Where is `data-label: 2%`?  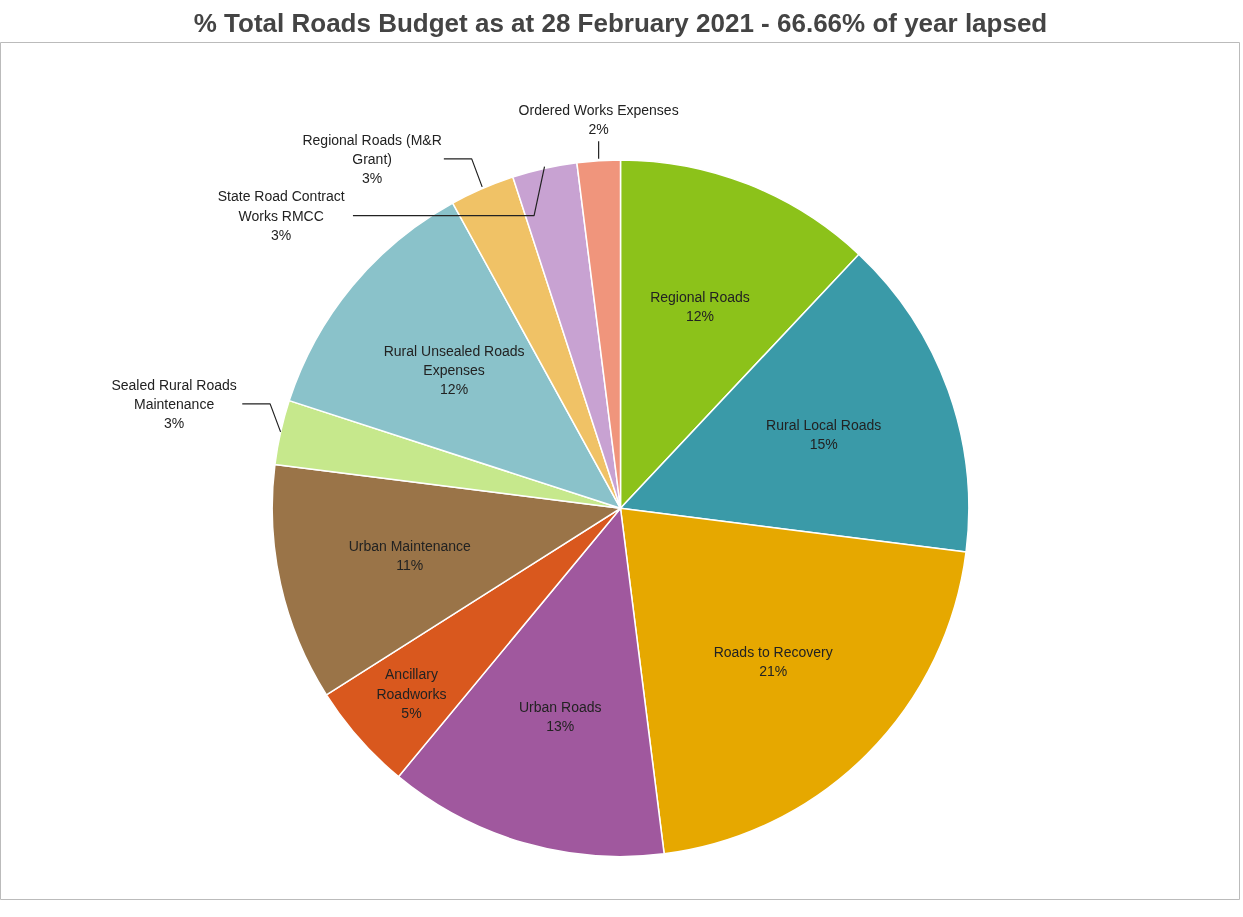 data-label: 2% is located at coordinates (598, 129).